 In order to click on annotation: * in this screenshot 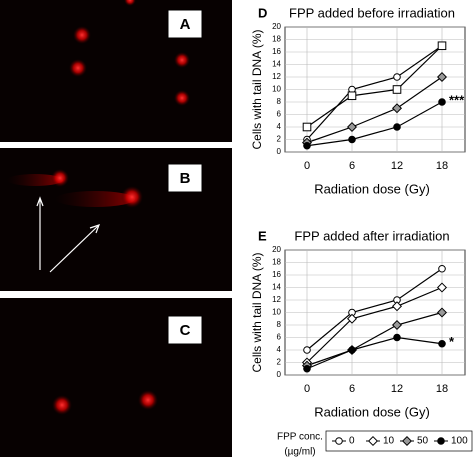, I will do `click(452, 341)`.